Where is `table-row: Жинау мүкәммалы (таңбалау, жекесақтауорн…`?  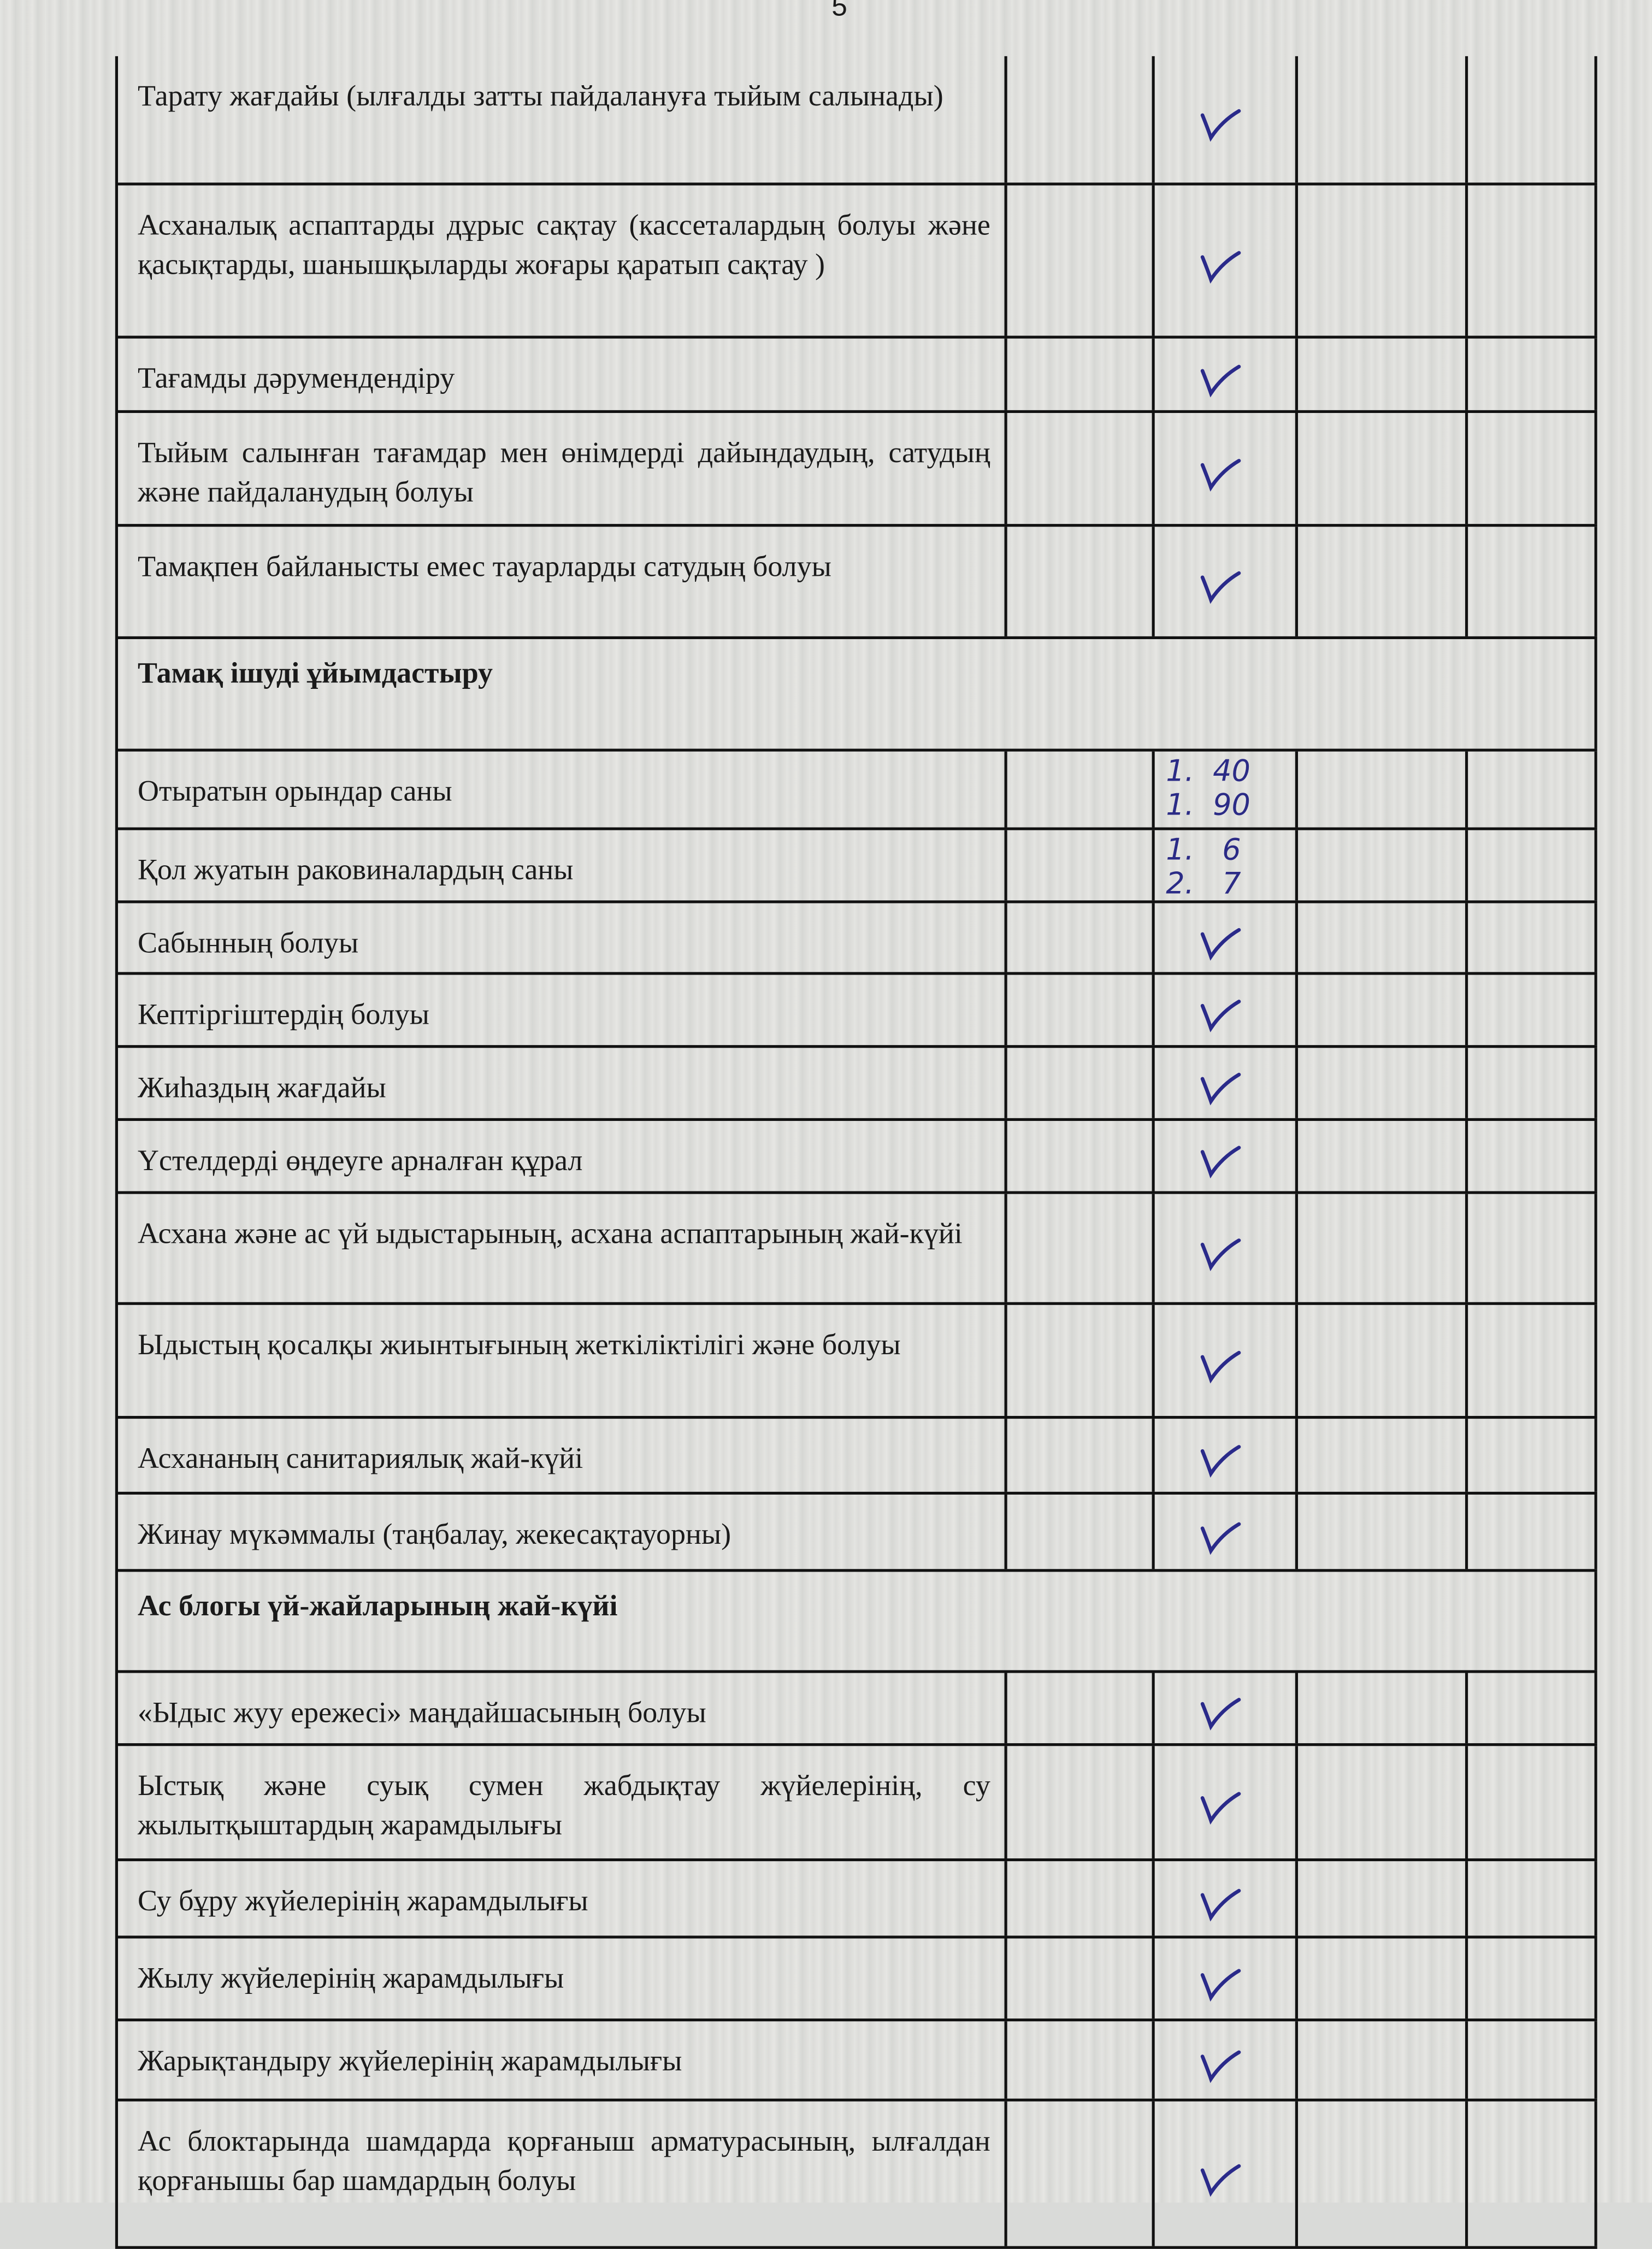 table-row: Жинау мүкәммалы (таңбалау, жекесақтауорн… is located at coordinates (857, 1533).